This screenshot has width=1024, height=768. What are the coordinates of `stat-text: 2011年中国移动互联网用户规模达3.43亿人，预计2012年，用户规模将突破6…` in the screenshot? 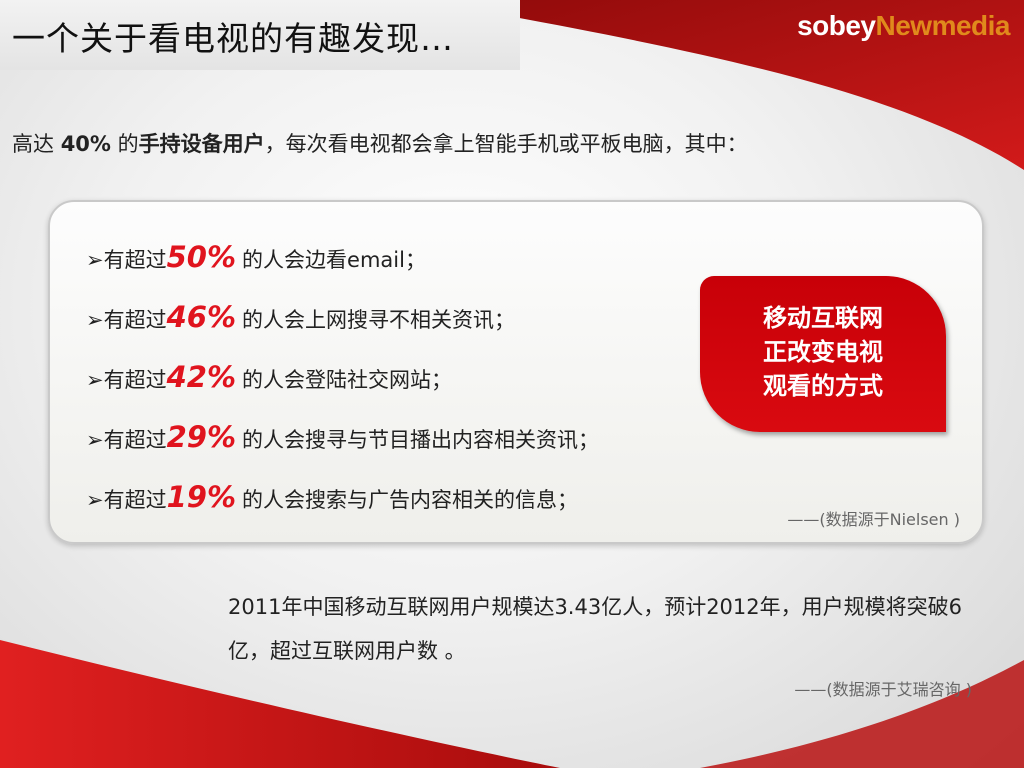 It's located at (595, 629).